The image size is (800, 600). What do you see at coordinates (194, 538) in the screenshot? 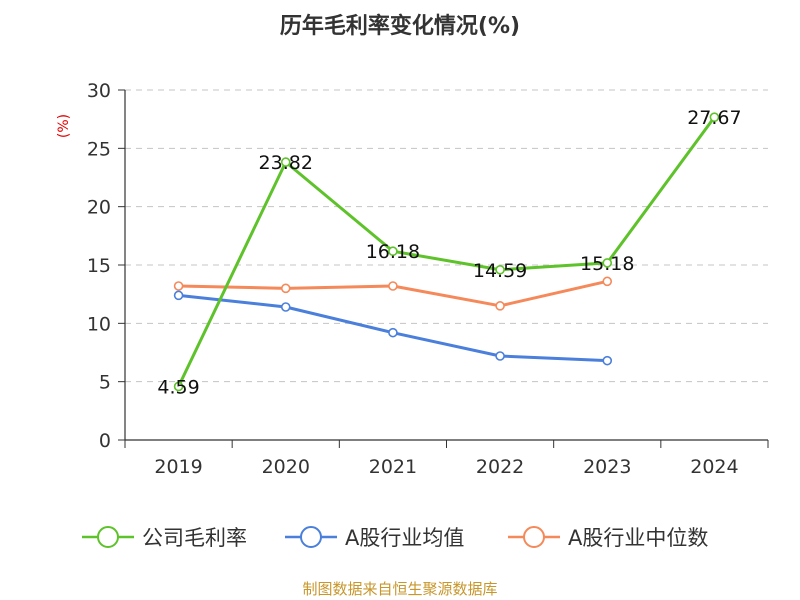
I see `legend-label: 公司毛利率` at bounding box center [194, 538].